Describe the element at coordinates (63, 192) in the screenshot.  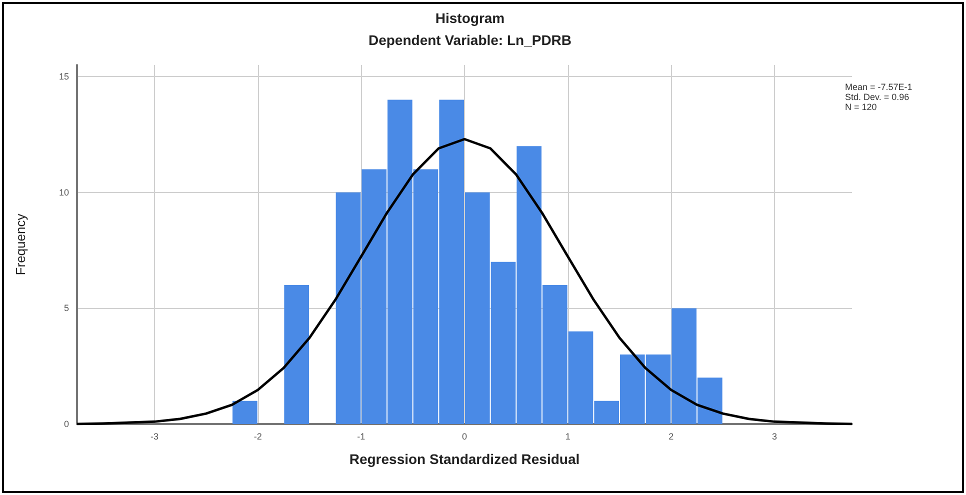
I see `y-tick-label: 10` at that location.